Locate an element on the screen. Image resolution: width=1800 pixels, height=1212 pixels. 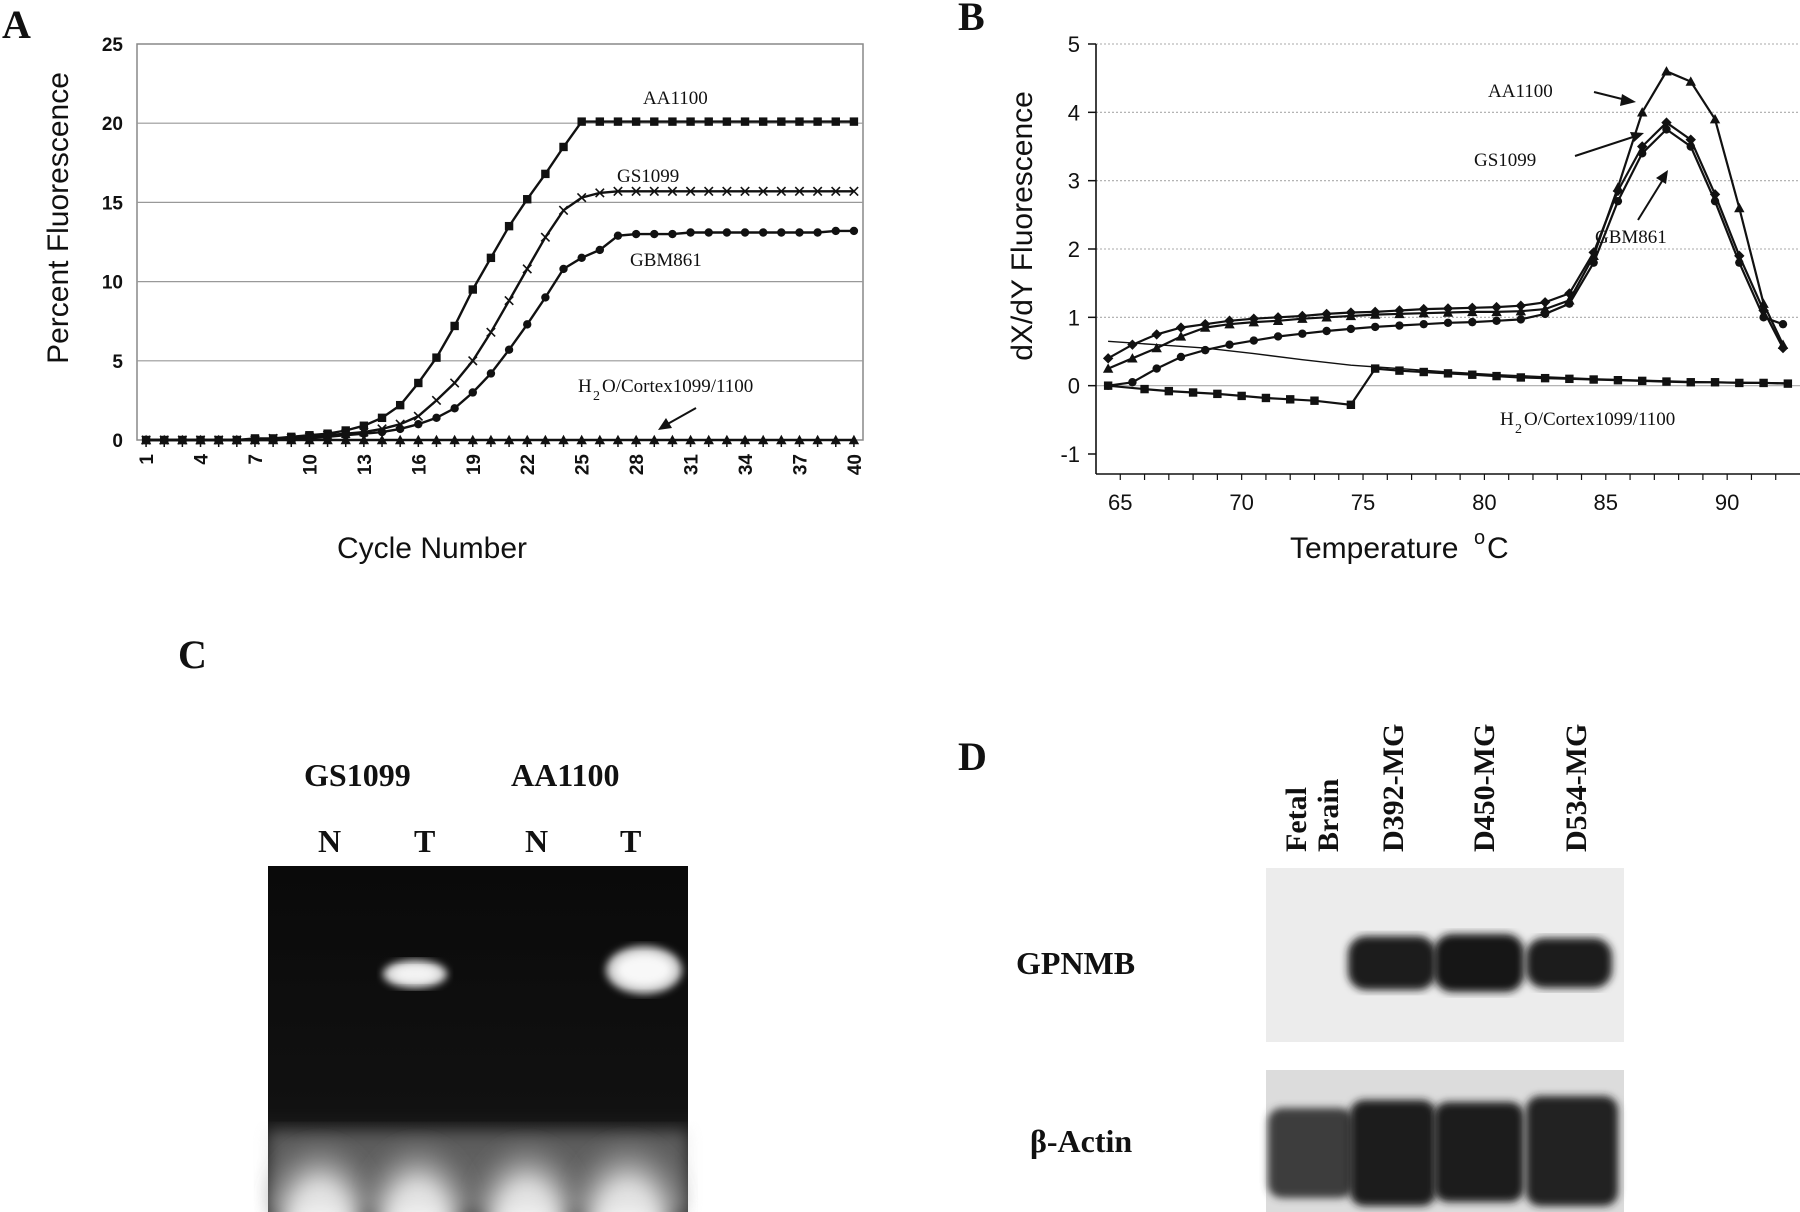
panel-b-ytick-label: -1 is located at coordinates (1070, 454).